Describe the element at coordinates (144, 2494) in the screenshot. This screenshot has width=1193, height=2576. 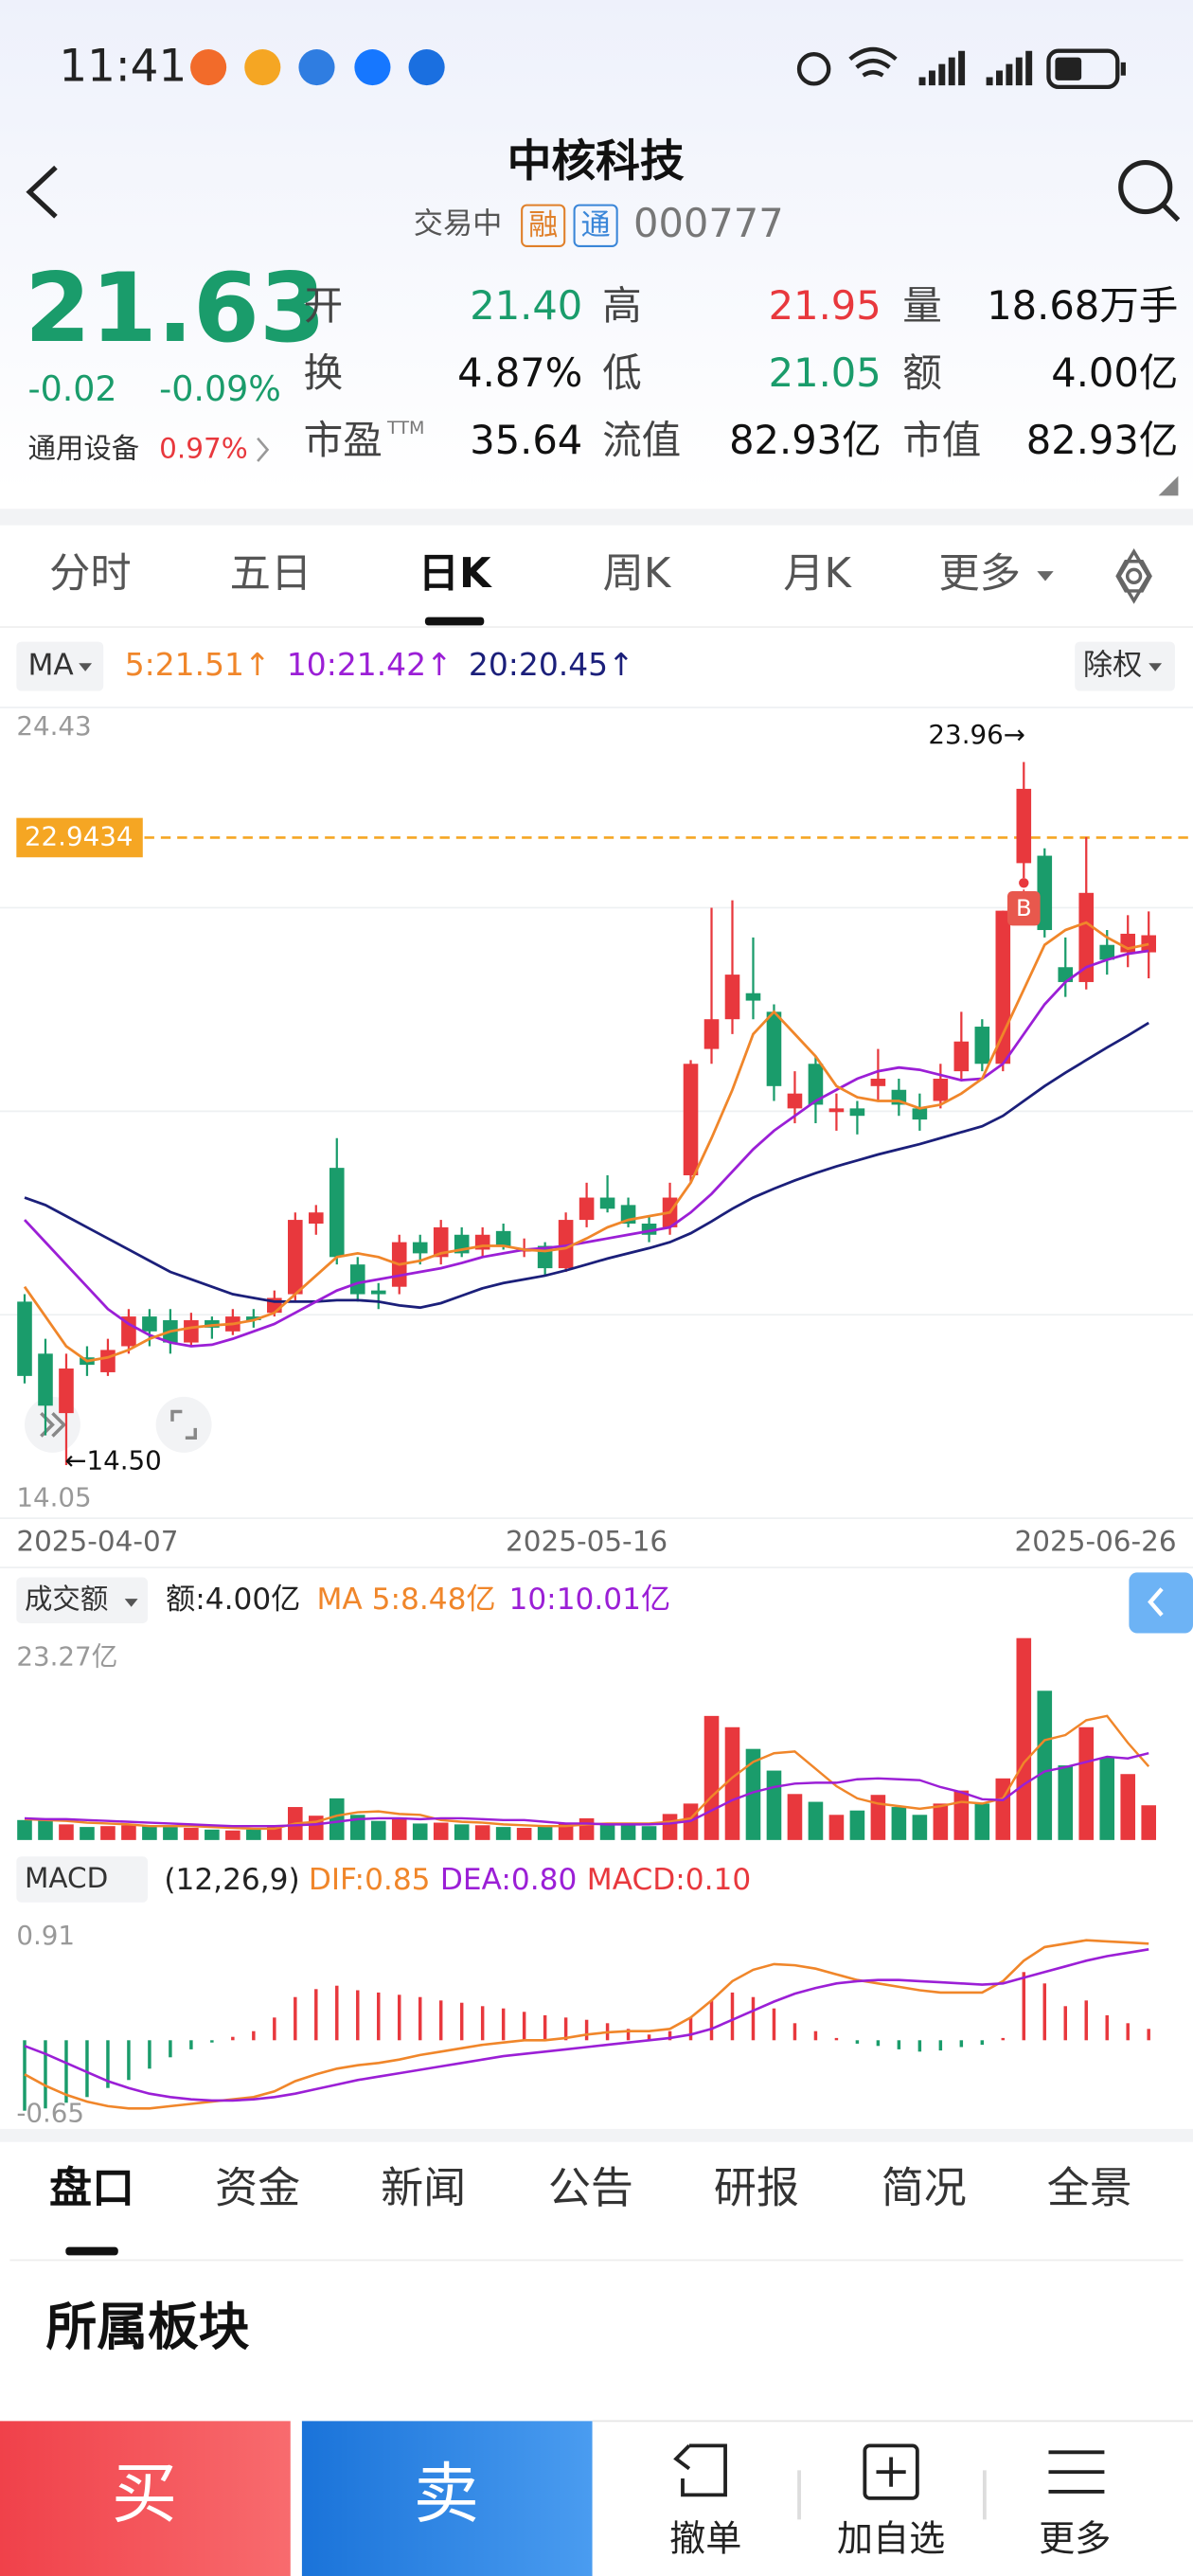
I see `buy-label: 买` at that location.